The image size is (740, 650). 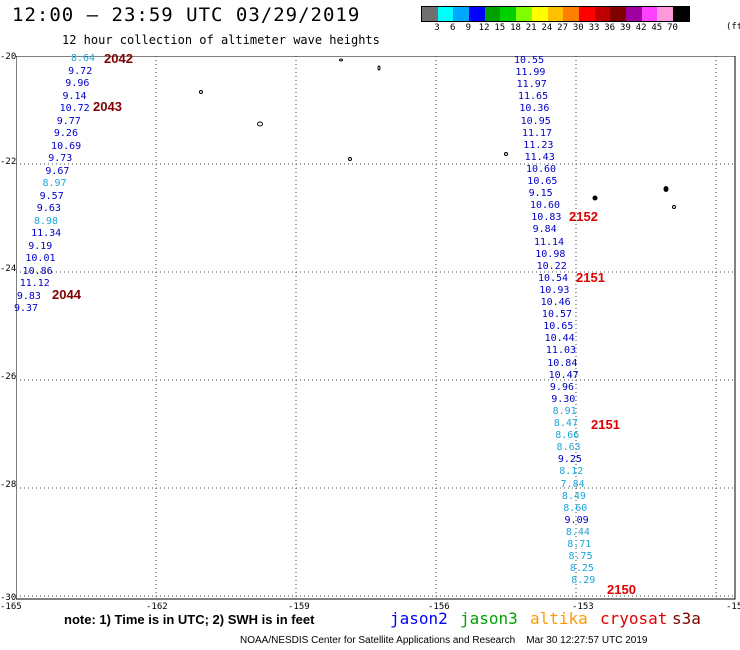 What do you see at coordinates (515, 28) in the screenshot?
I see `legend-label: 18` at bounding box center [515, 28].